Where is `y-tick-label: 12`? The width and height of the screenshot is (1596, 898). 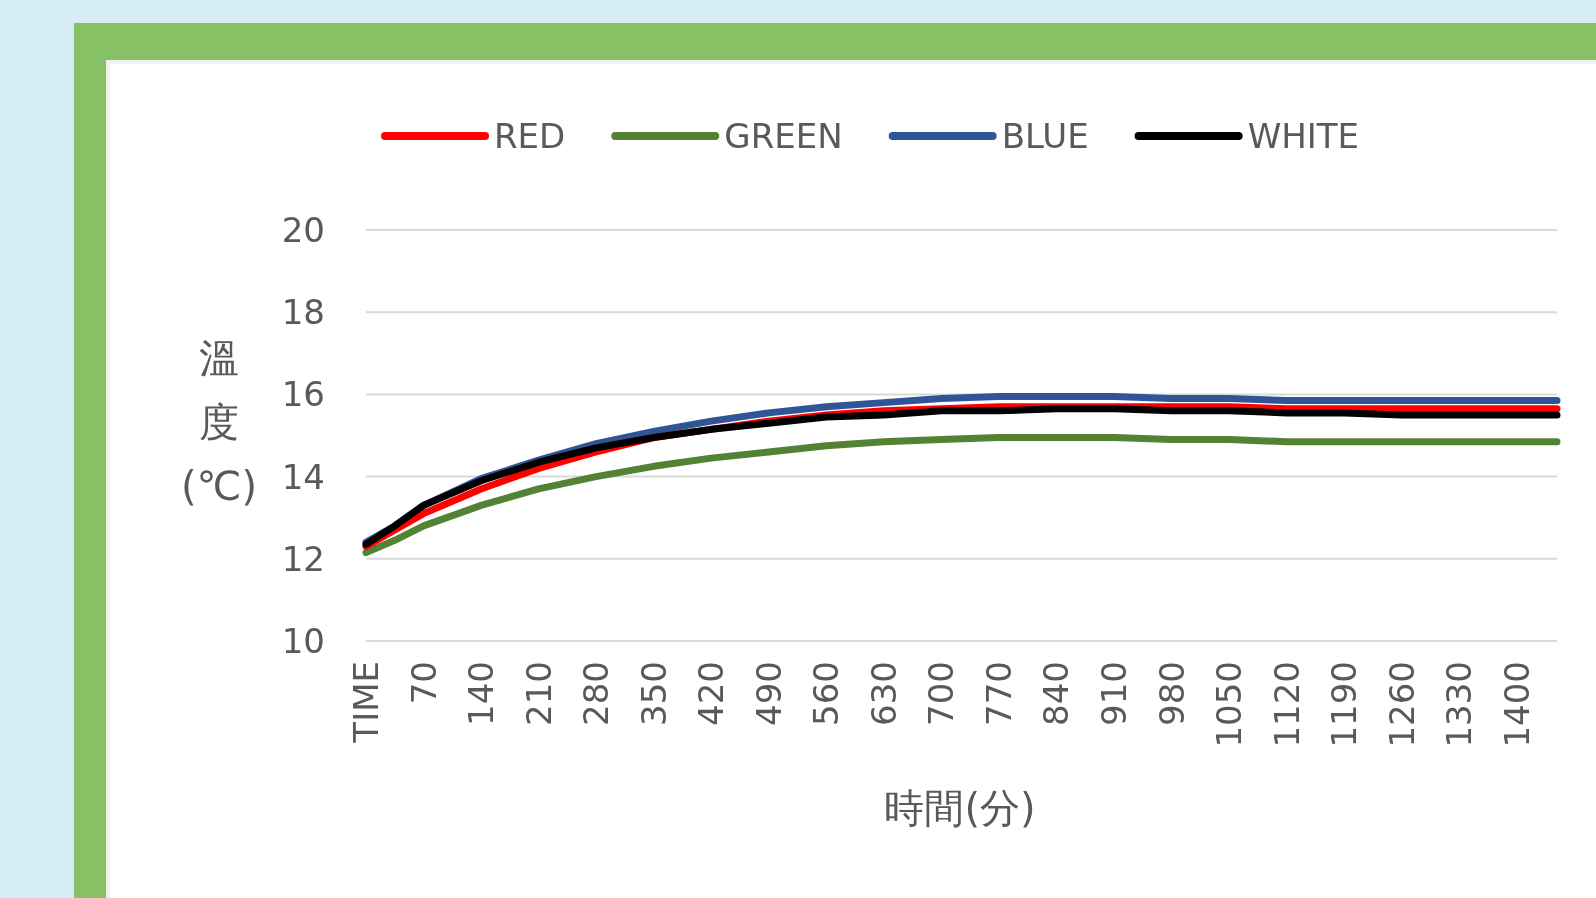 y-tick-label: 12 is located at coordinates (303, 558).